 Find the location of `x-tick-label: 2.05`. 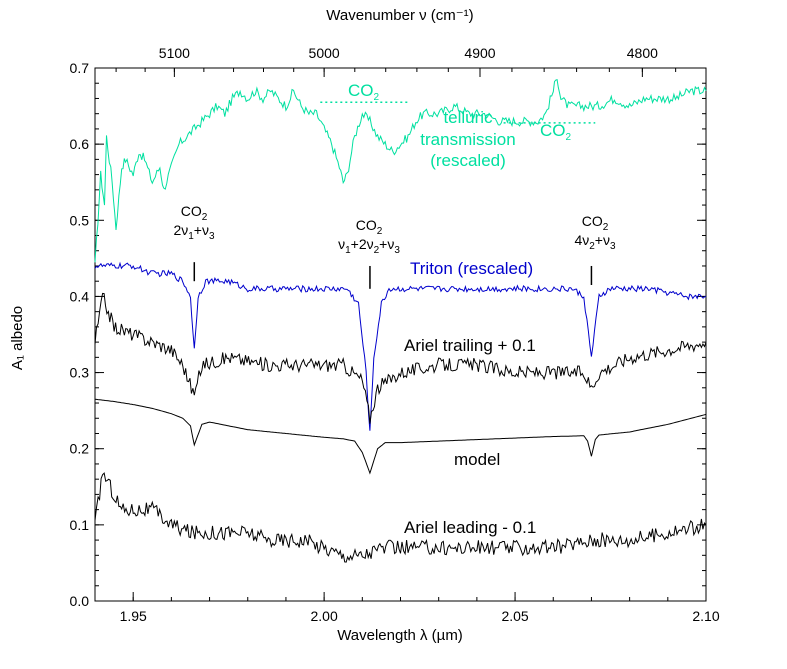

x-tick-label: 2.05 is located at coordinates (514, 616).